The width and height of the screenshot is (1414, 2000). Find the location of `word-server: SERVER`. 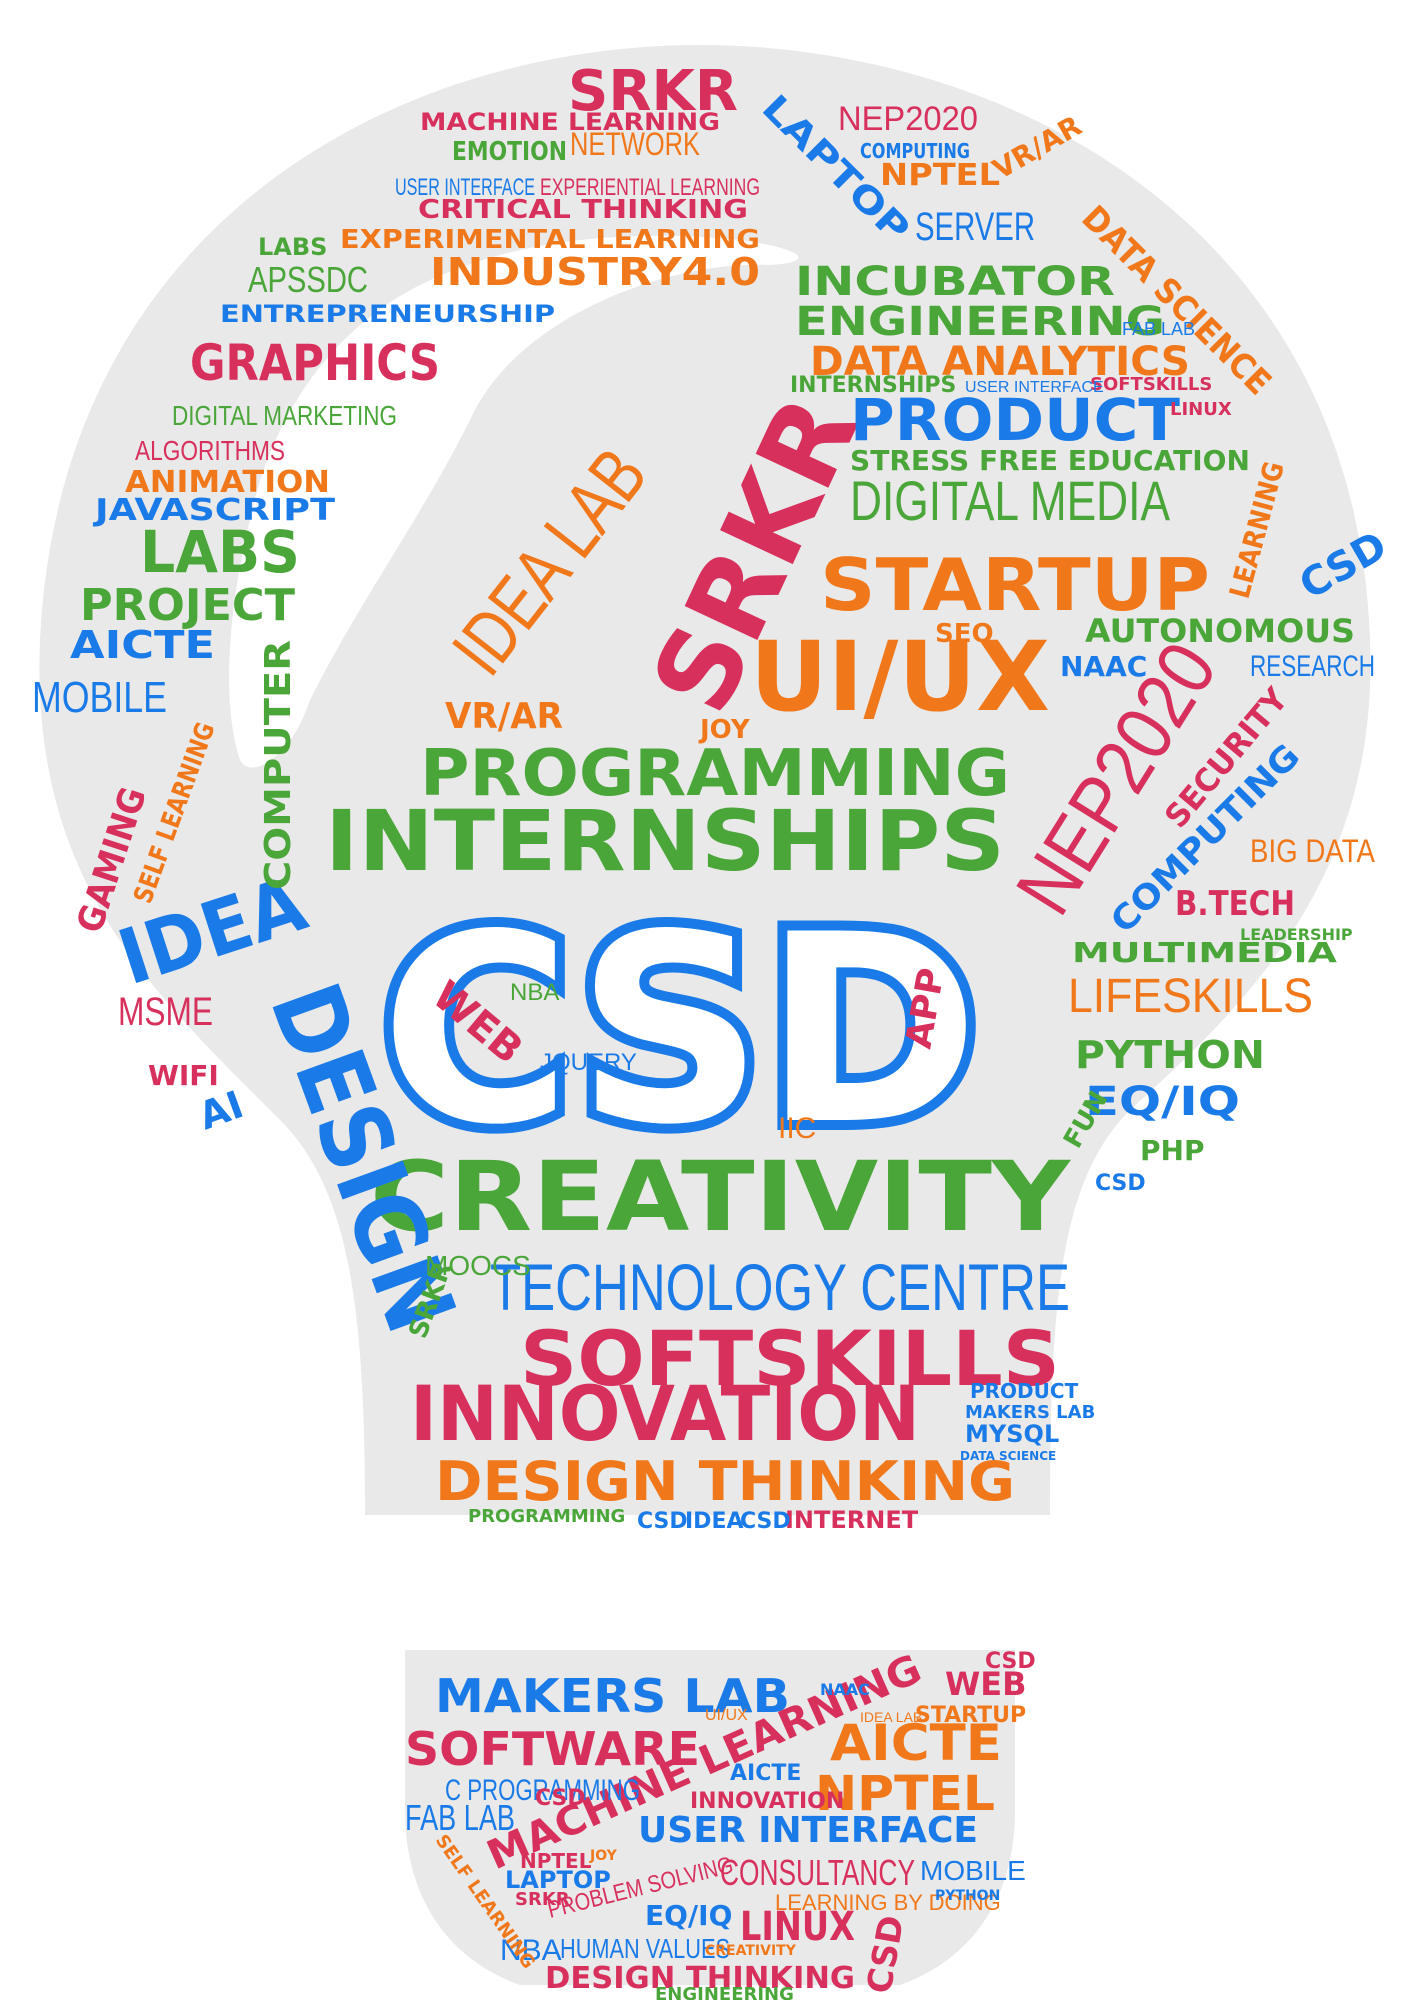

word-server: SERVER is located at coordinates (975, 227).